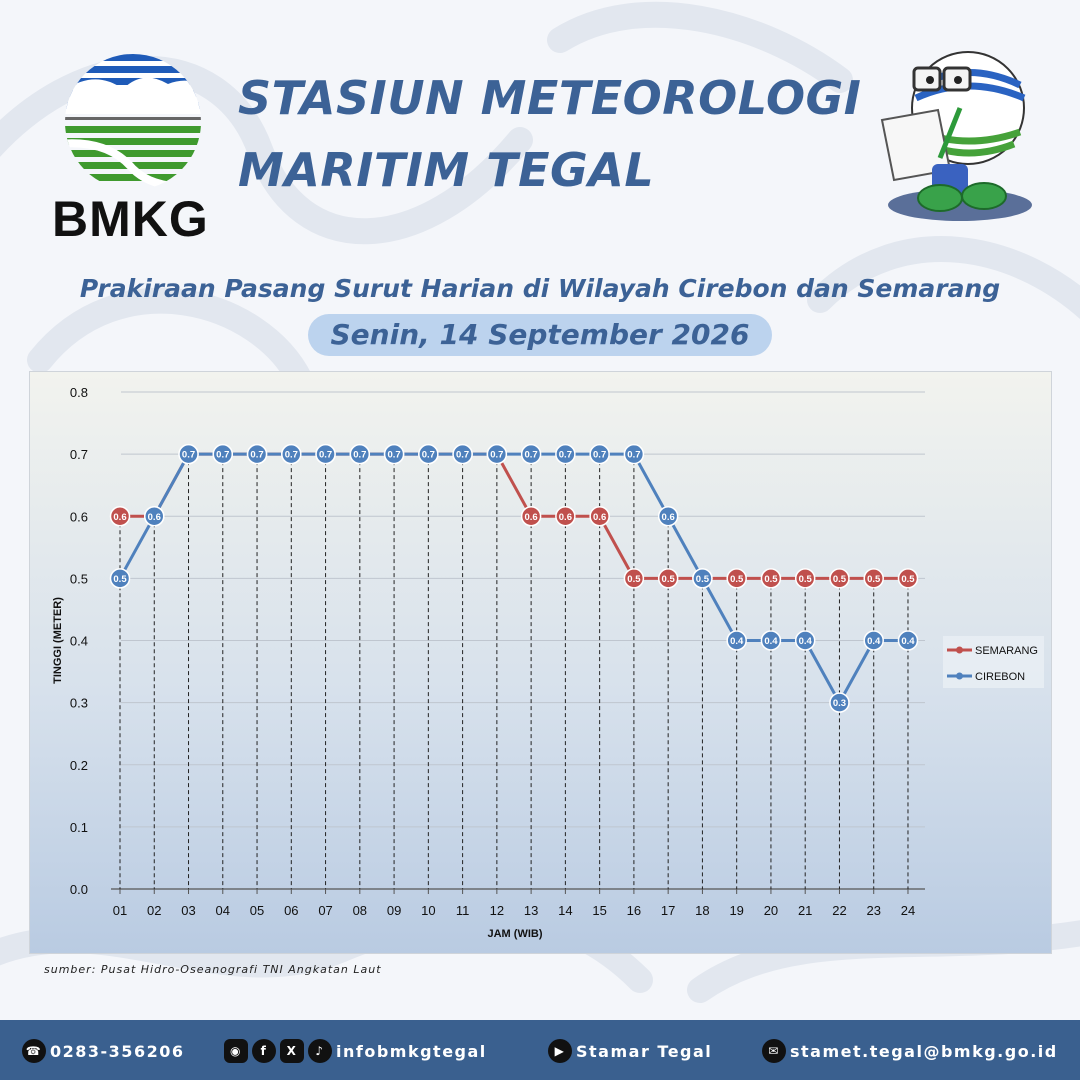 The image size is (1080, 1080). I want to click on date-pill, so click(540, 335).